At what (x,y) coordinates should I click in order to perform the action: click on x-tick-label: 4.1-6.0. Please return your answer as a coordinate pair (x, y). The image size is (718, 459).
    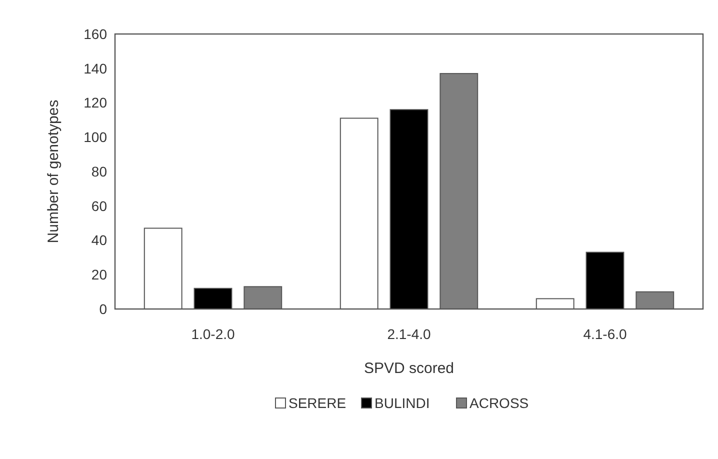
    Looking at the image, I should click on (605, 334).